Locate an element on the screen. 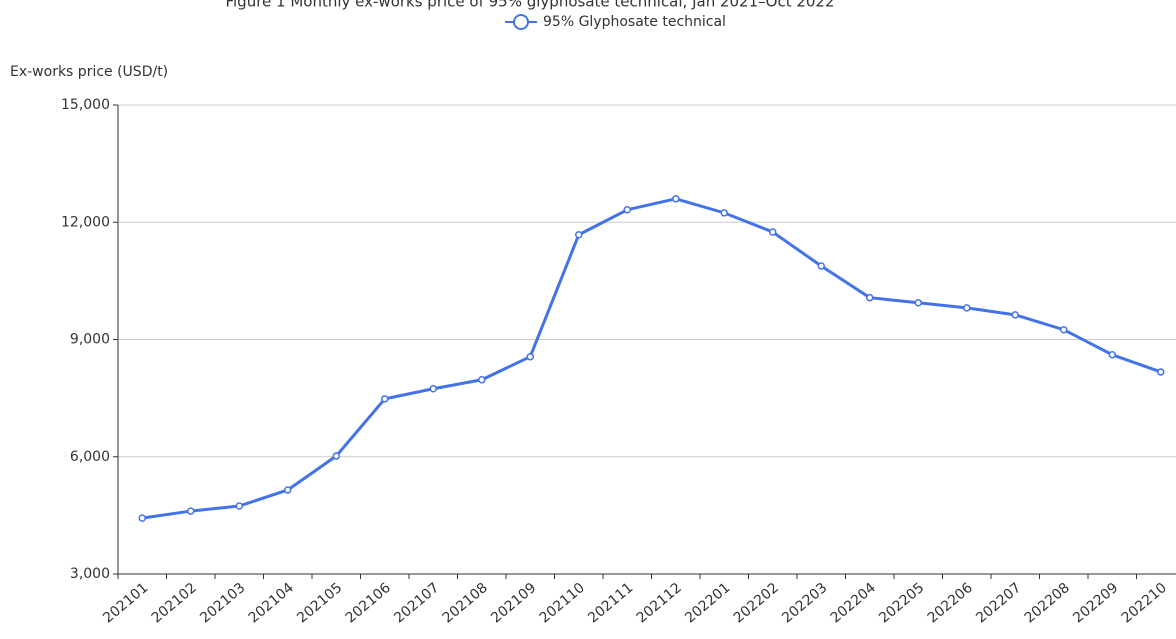 This screenshot has height=639, width=1176. x-tick-label: 202109 is located at coordinates (513, 603).